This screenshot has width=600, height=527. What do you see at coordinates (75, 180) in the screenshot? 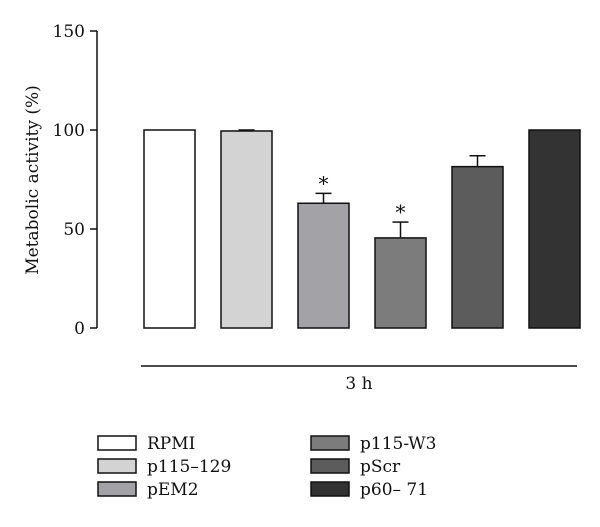
I see `y-axis: 0 50 100 150` at bounding box center [75, 180].